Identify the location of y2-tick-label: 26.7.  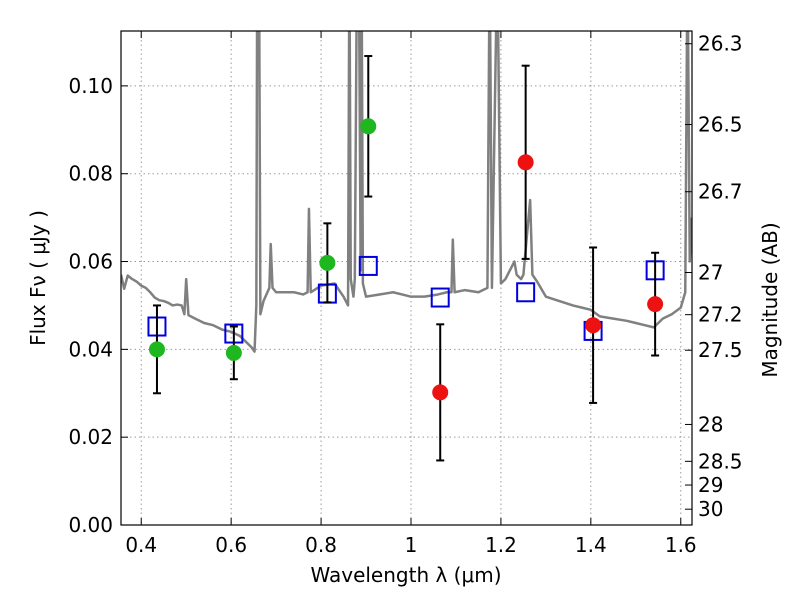
(720, 192).